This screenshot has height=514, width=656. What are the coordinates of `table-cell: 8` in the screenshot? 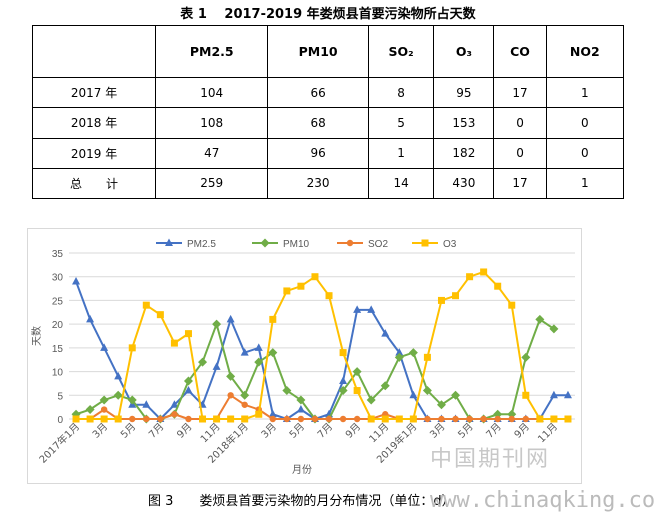 It's located at (401, 92).